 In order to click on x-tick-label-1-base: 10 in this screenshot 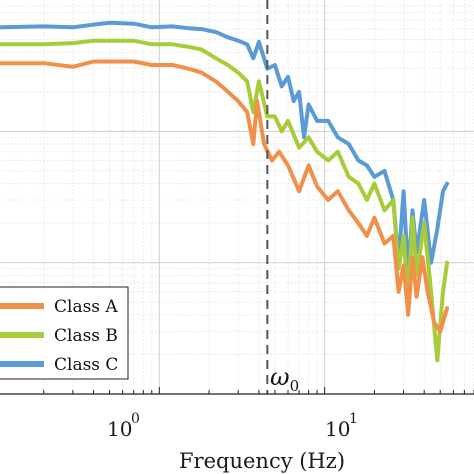, I will do `click(119, 429)`.